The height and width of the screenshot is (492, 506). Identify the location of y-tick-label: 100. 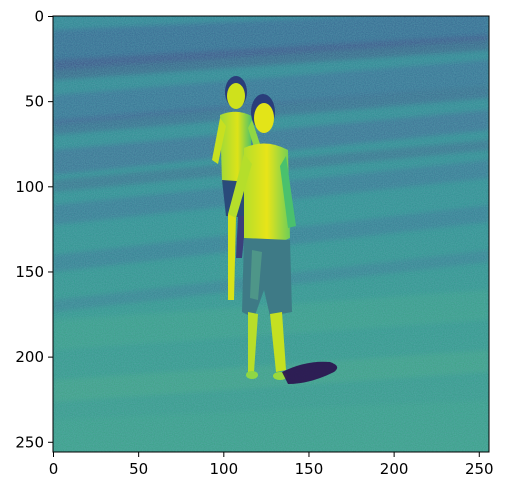
(29, 187).